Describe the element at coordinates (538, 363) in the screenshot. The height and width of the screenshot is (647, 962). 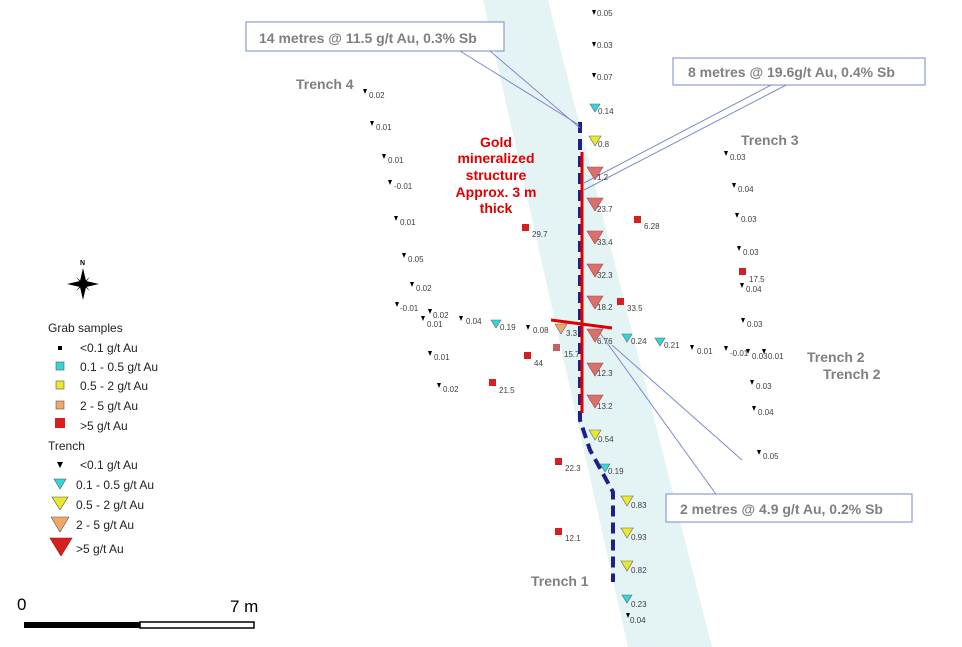
I see `sample-label: 44` at that location.